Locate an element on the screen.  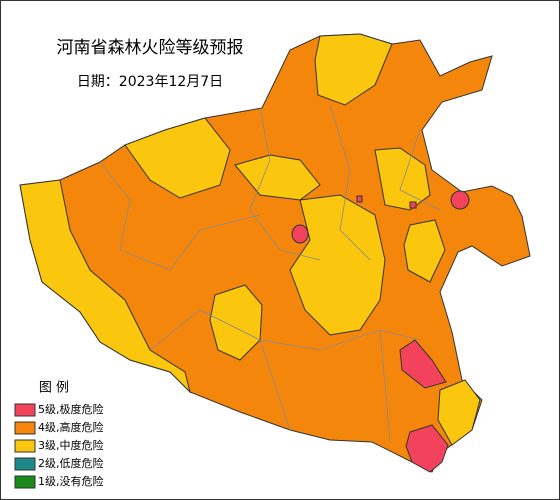
legend-label: 1级,没有危险 is located at coordinates (71, 481).